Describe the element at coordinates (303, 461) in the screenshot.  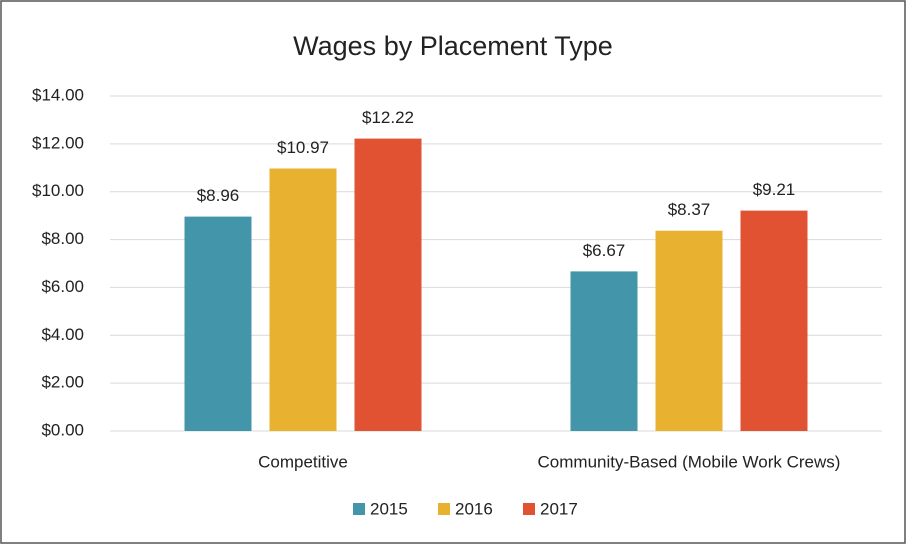
I see `x-tick-label: Competitive` at that location.